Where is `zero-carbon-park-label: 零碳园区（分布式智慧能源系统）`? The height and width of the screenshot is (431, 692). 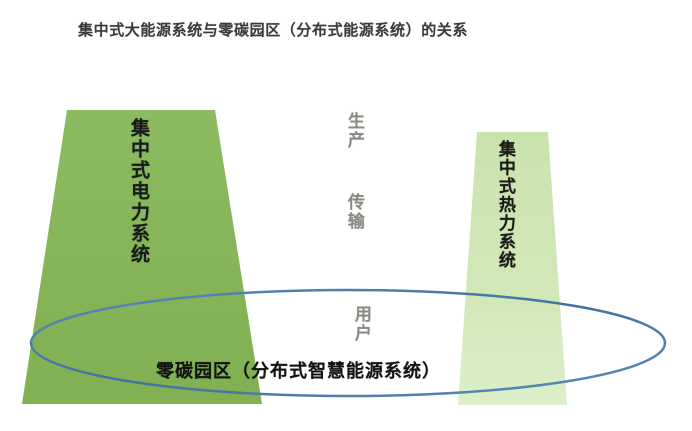 zero-carbon-park-label: 零碳园区（分布式智慧能源系统） is located at coordinates (298, 371).